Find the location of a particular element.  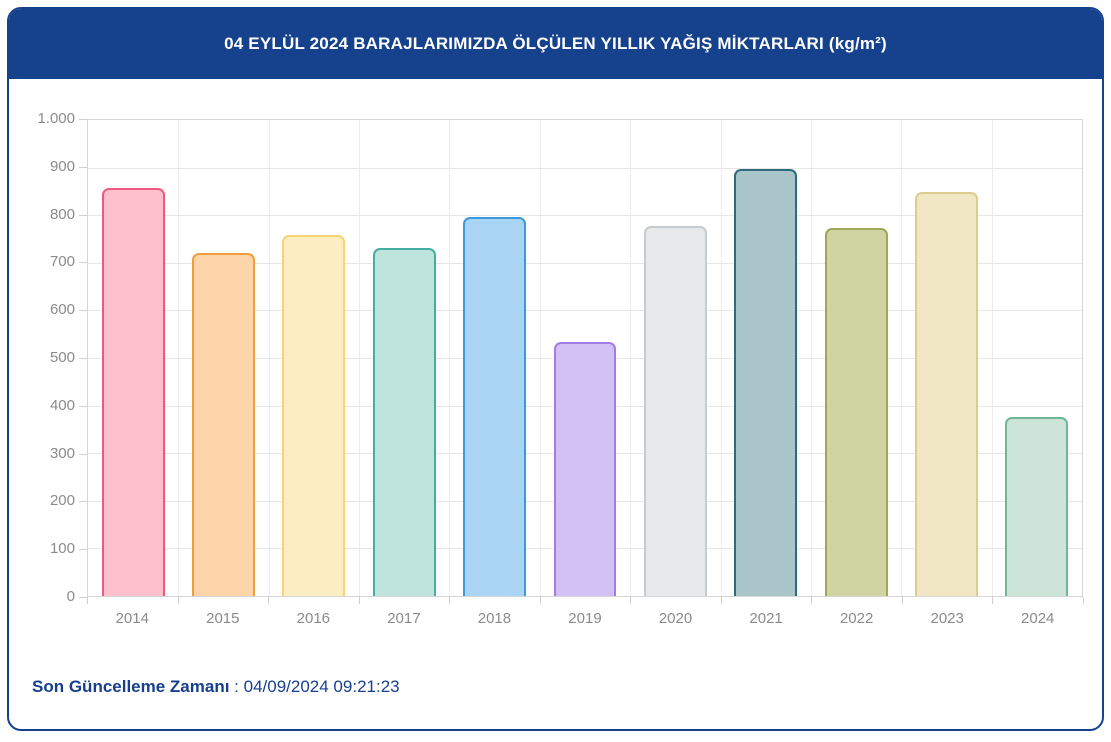

x-tick-label: 2023 is located at coordinates (947, 618).